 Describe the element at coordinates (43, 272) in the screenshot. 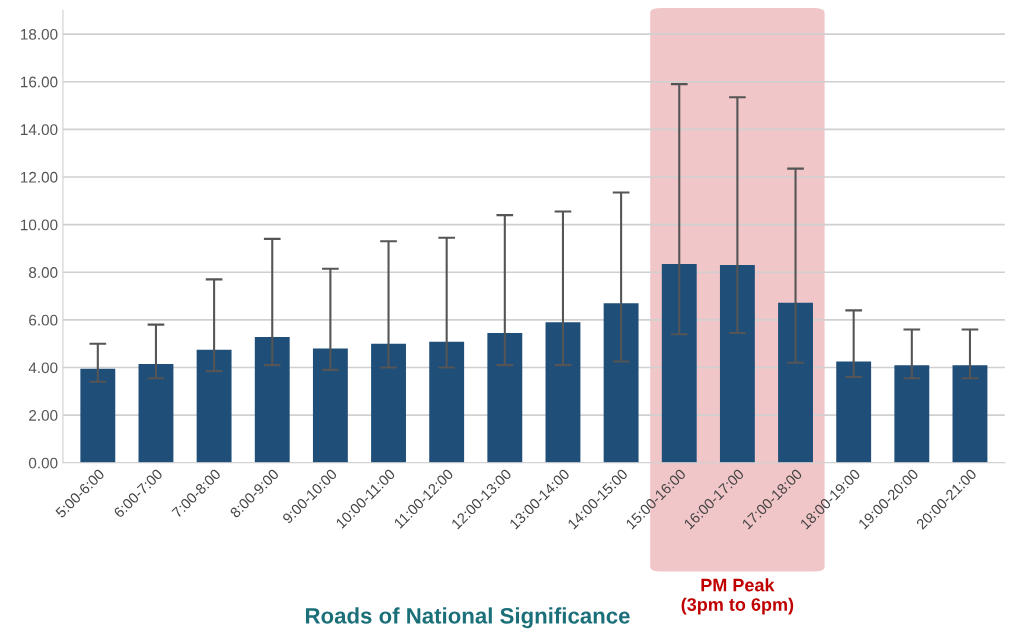

I see `y-tick-label: 8.00` at that location.